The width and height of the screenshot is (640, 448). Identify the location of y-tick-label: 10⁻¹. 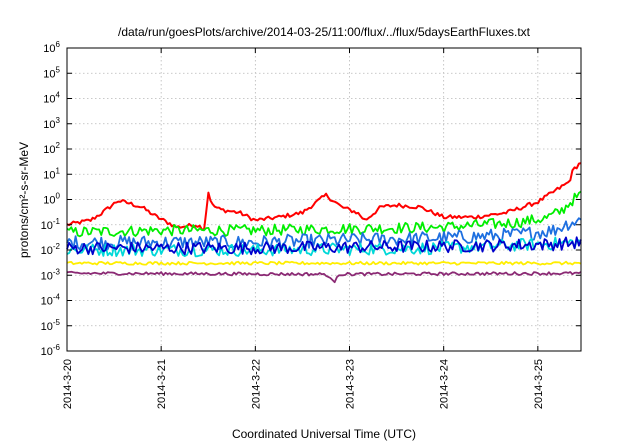
(51, 224).